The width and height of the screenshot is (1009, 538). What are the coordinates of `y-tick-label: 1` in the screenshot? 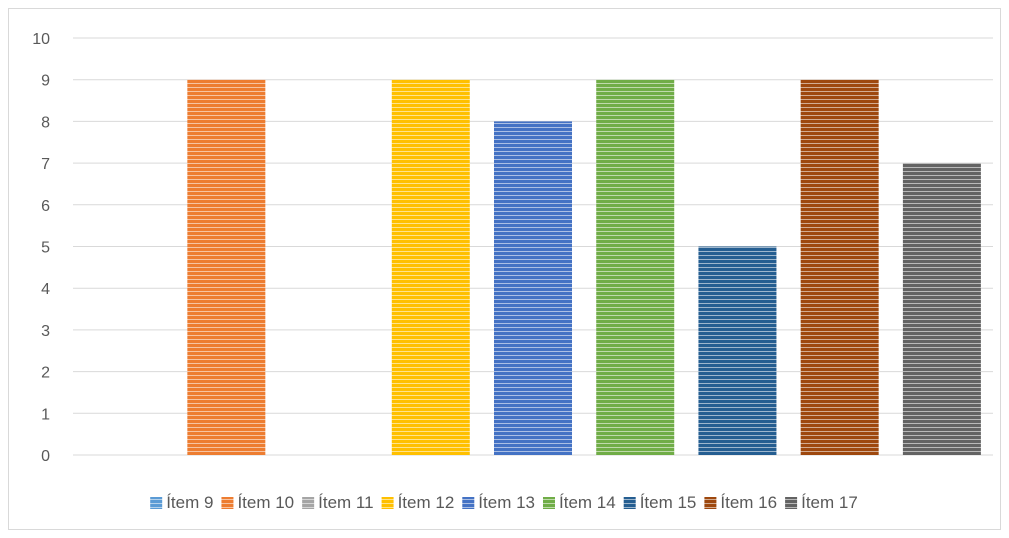 It's located at (45, 414).